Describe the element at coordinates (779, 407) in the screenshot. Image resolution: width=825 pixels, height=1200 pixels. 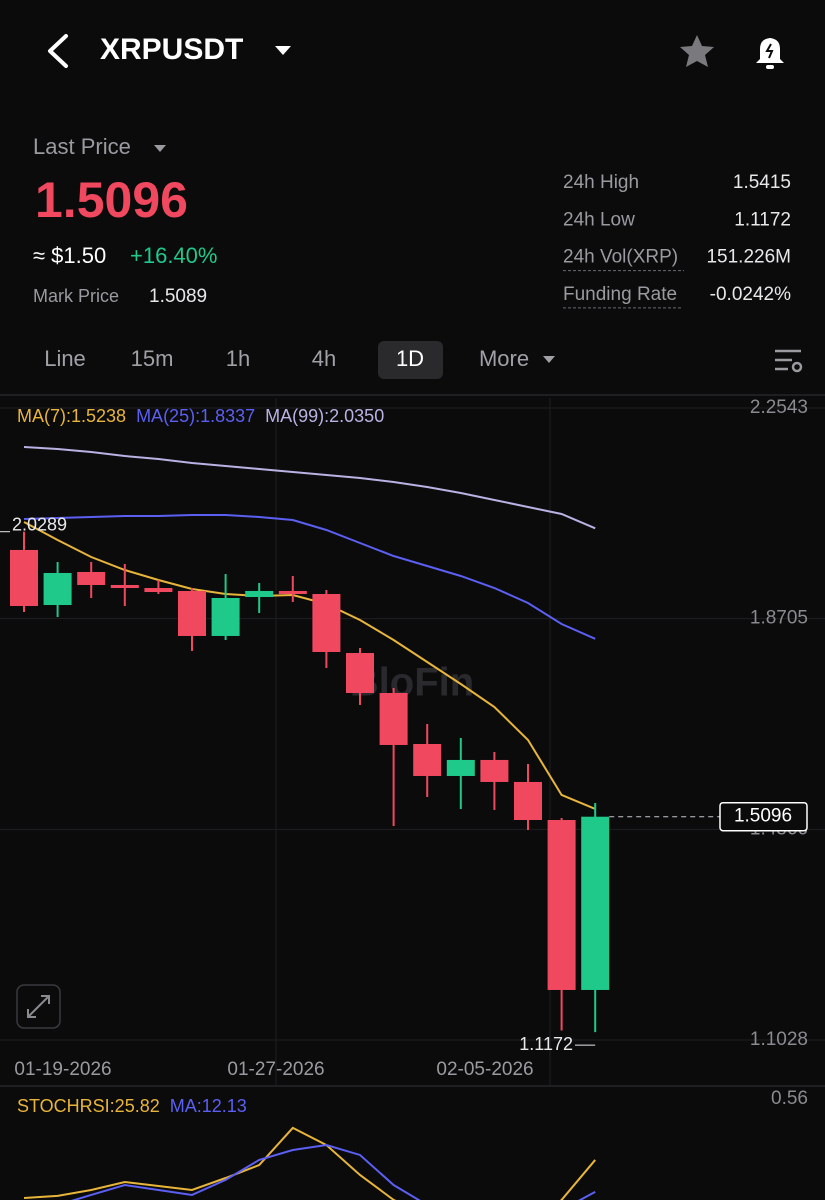
I see `y-tick-label: 2.2543` at that location.